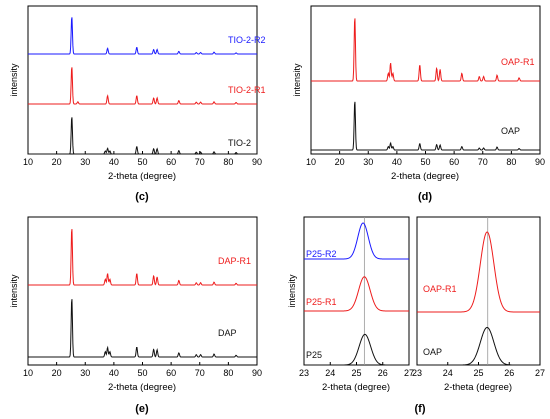  Describe the element at coordinates (142, 293) in the screenshot. I see `plot-area-e: DAP-R1 DAP` at that location.